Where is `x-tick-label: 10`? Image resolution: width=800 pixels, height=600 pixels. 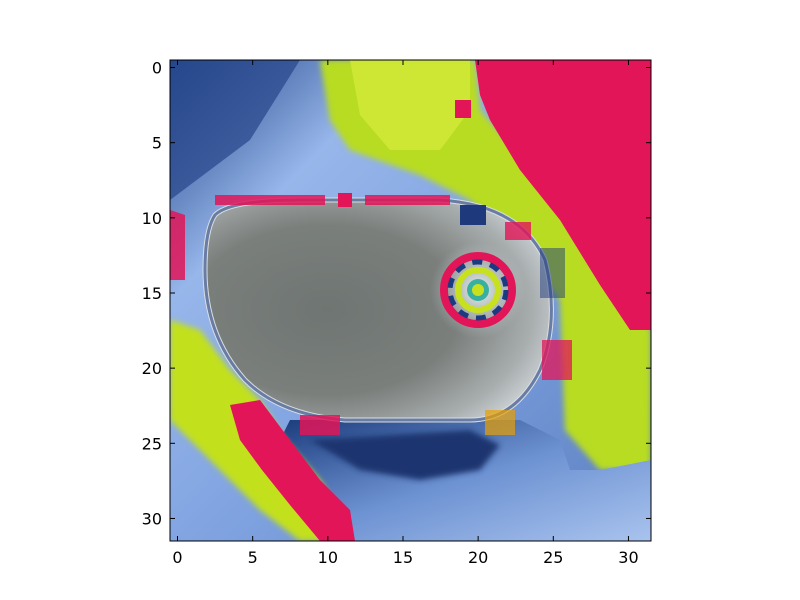 x-tick-label: 10 is located at coordinates (328, 557).